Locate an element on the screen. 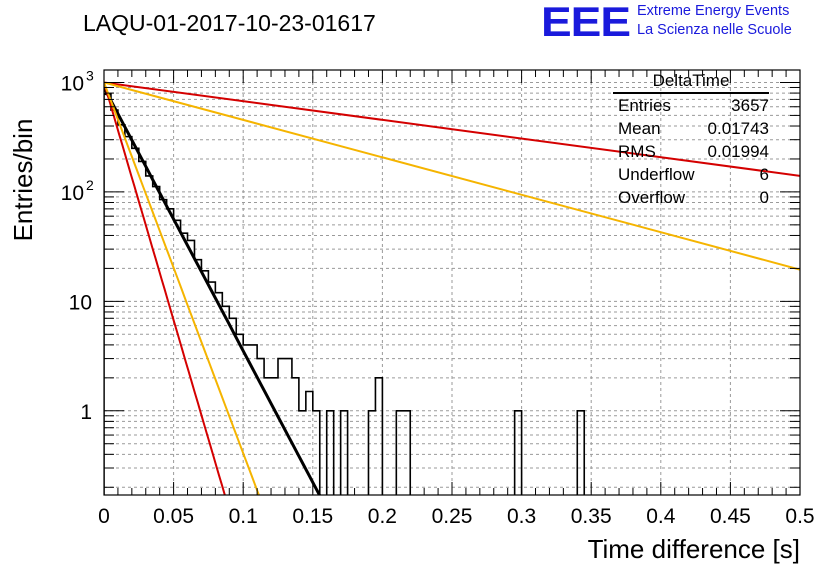 The width and height of the screenshot is (836, 572). stat-row-underflow: Underflow 6 is located at coordinates (693, 174).